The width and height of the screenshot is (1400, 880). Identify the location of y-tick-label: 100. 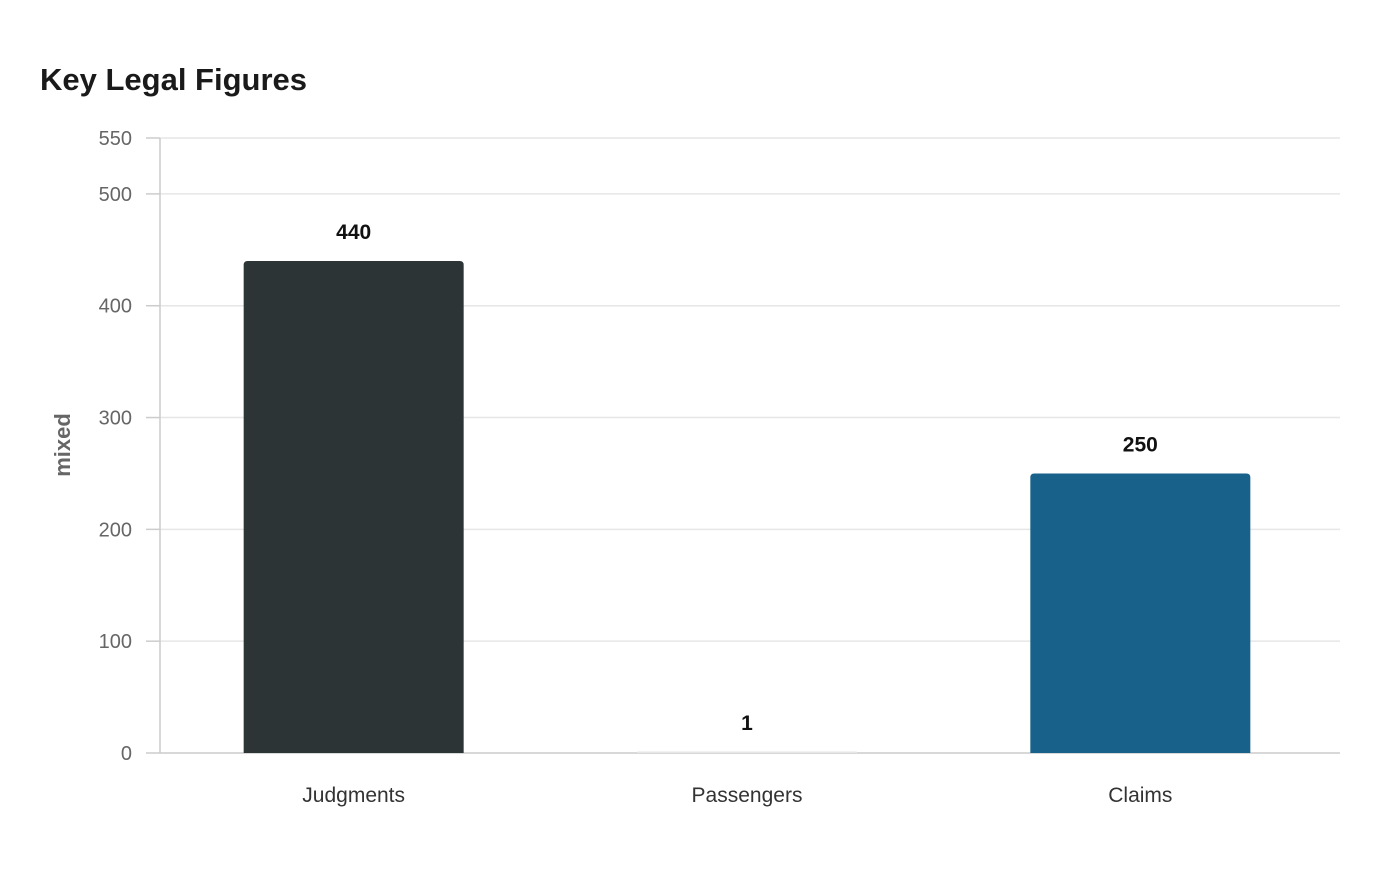
(115, 642).